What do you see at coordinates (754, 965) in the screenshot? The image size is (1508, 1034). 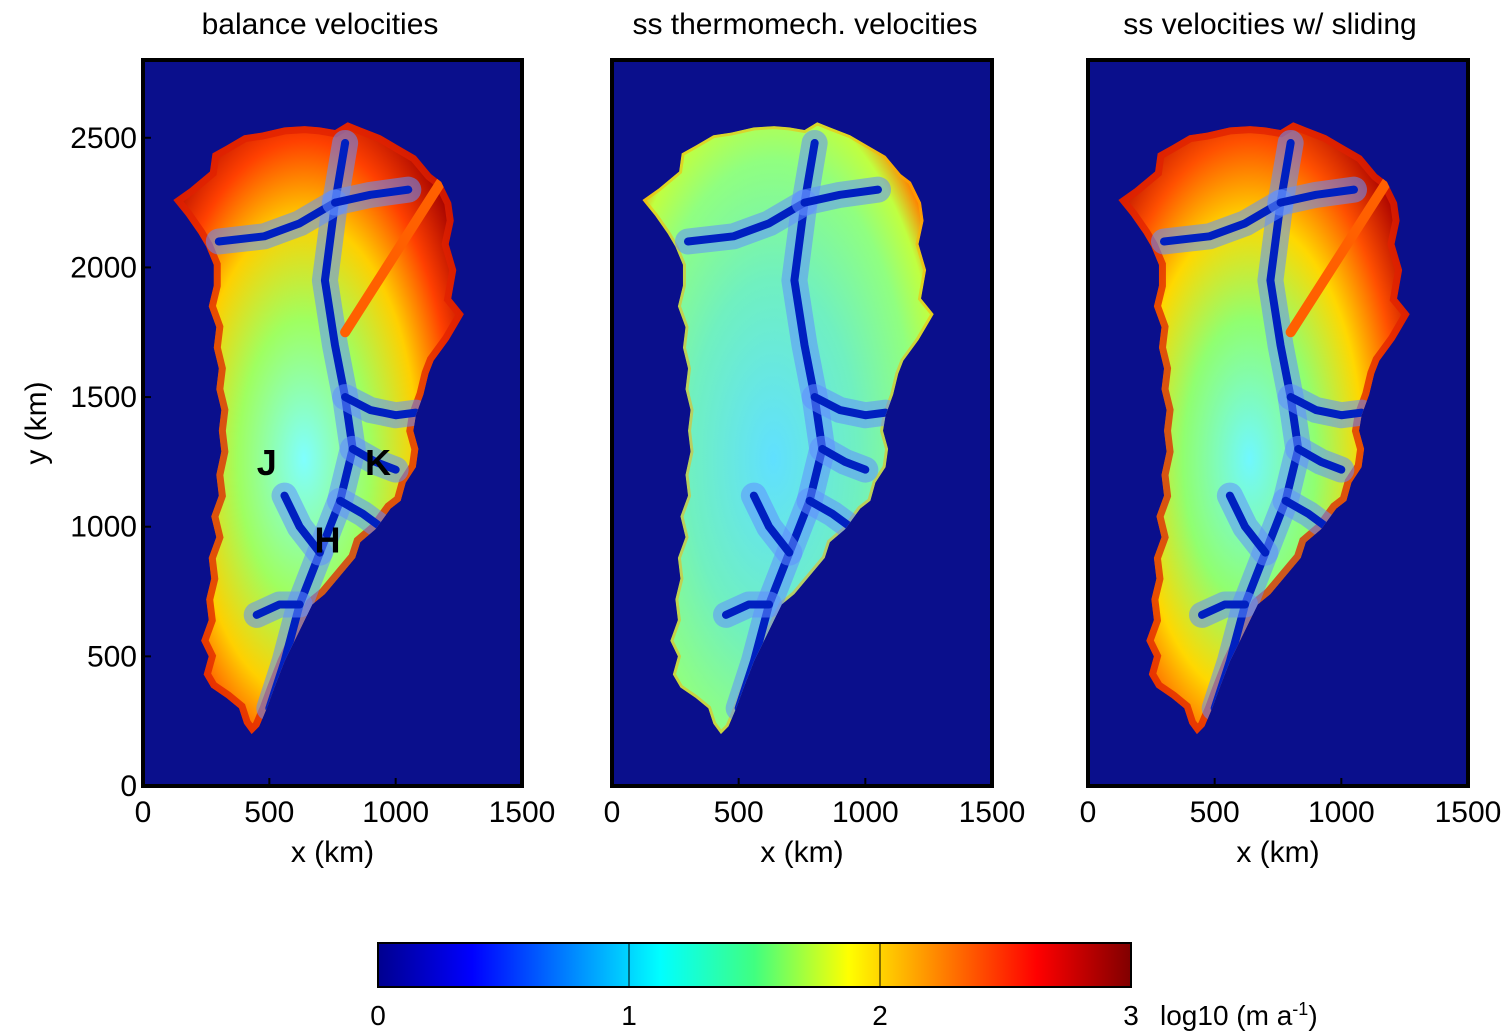 I see `colorbar-scale` at bounding box center [754, 965].